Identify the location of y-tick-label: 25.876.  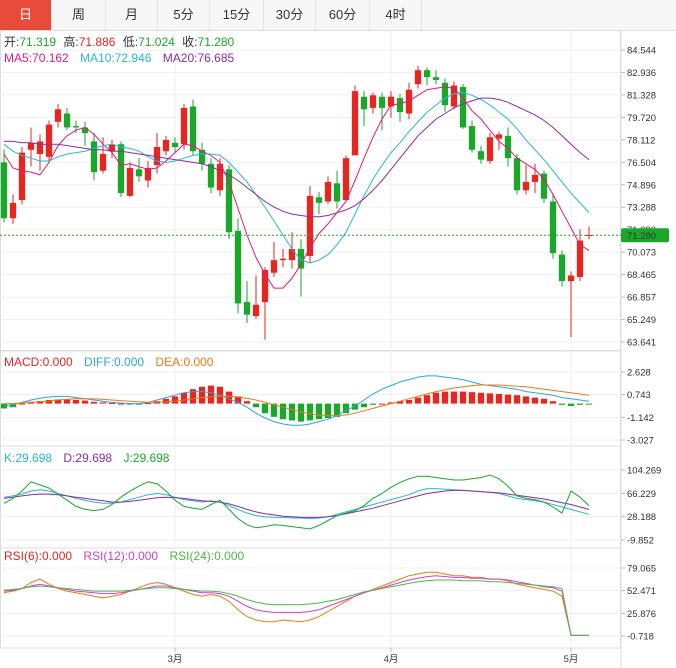
(641, 614).